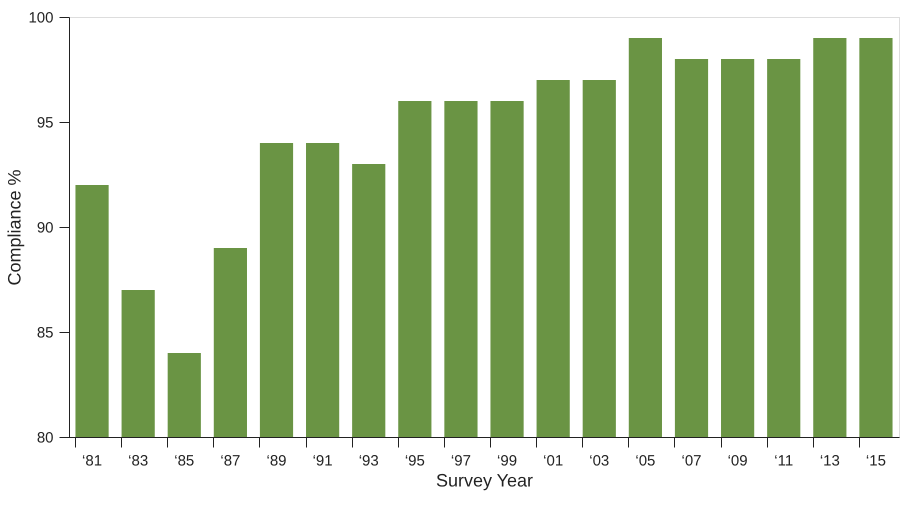 Image resolution: width=924 pixels, height=516 pixels. Describe the element at coordinates (322, 461) in the screenshot. I see `x-tick-label: ‘91` at that location.